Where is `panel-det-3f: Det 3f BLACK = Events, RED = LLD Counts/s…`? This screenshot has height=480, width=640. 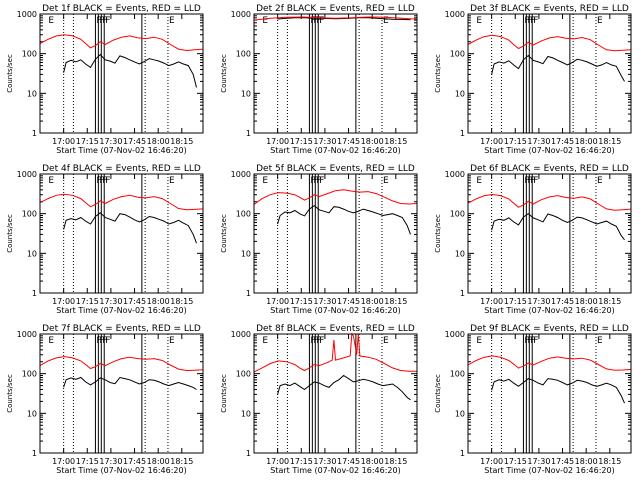 panel-det-3f: Det 3f BLACK = Events, RED = LLD Counts/s… is located at coordinates (533, 79).